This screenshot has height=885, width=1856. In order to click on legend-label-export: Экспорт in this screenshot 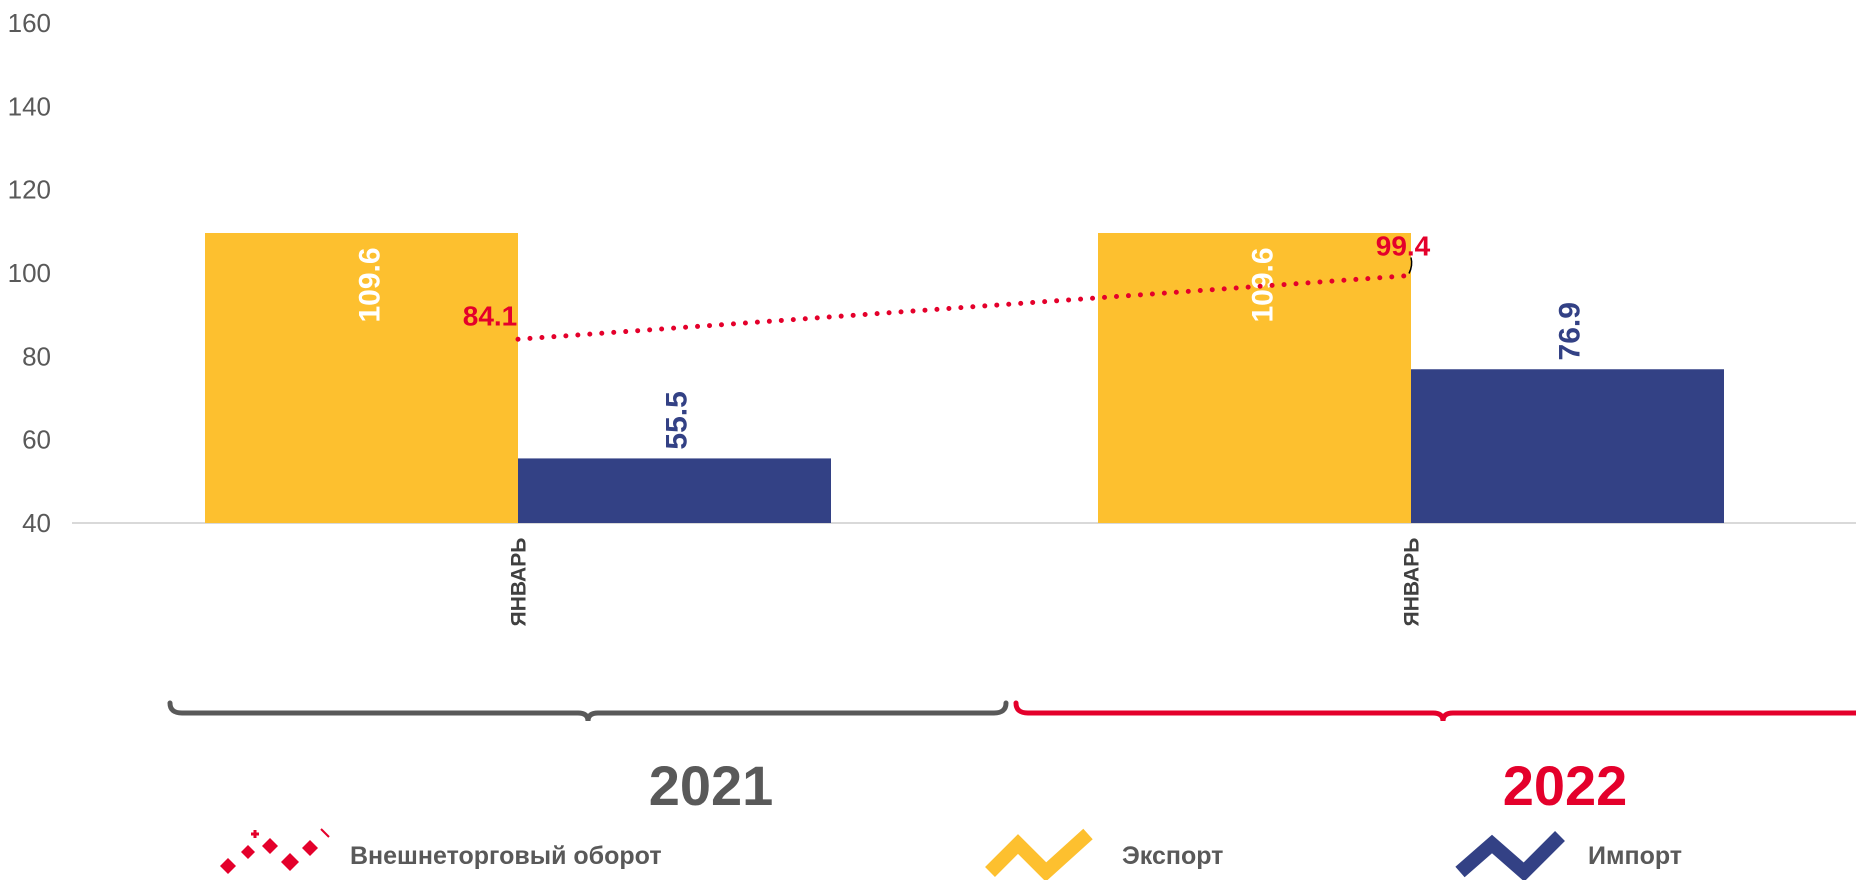, I will do `click(1172, 856)`.